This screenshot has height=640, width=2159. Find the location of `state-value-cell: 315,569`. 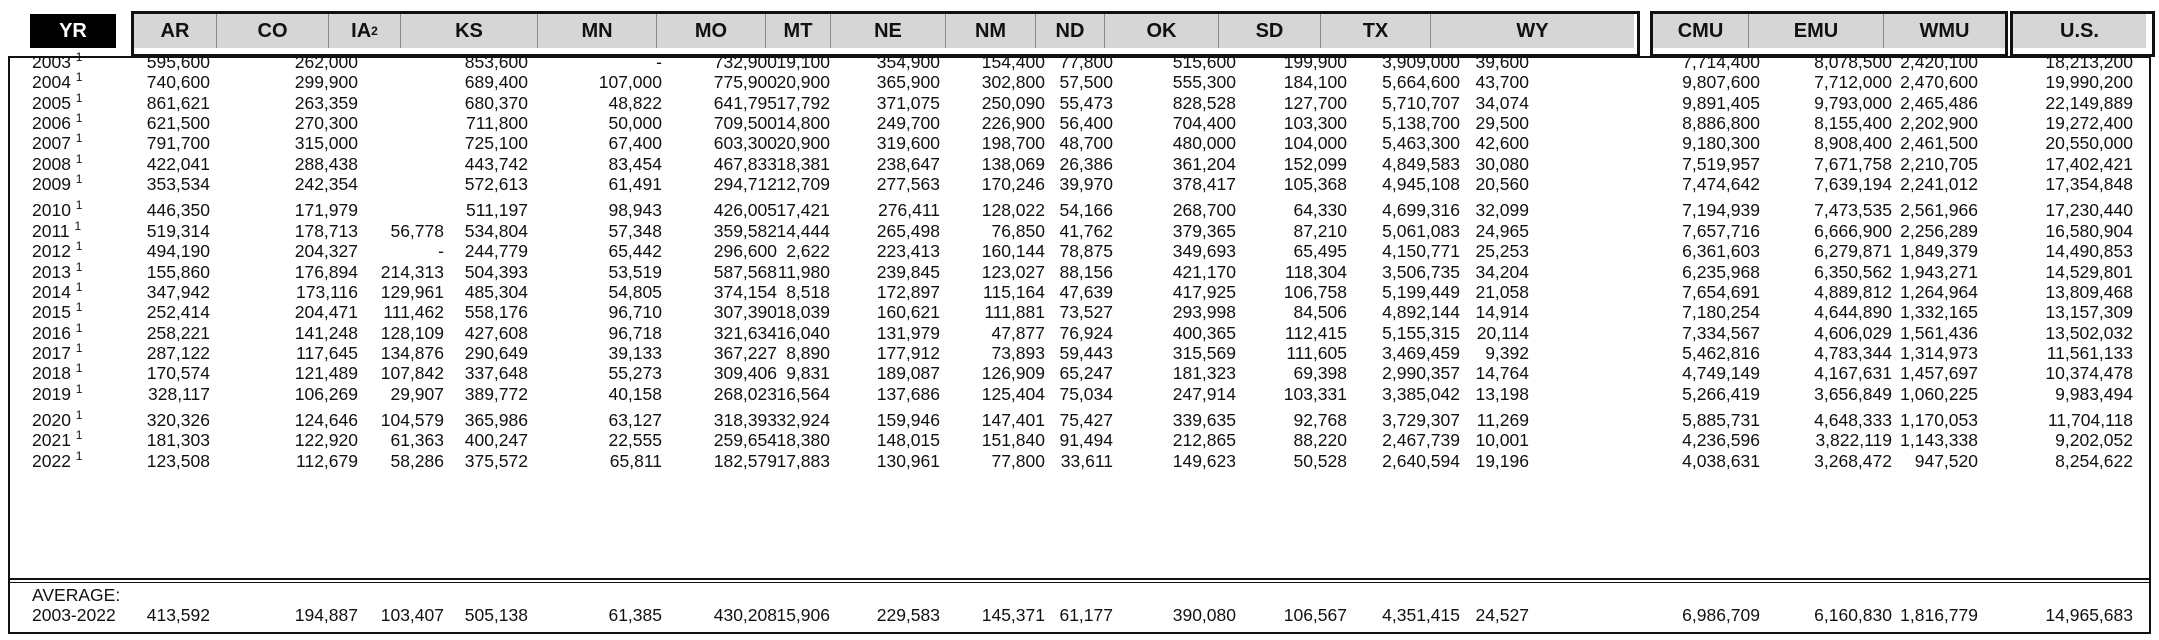

state-value-cell: 315,569 is located at coordinates (1204, 352).